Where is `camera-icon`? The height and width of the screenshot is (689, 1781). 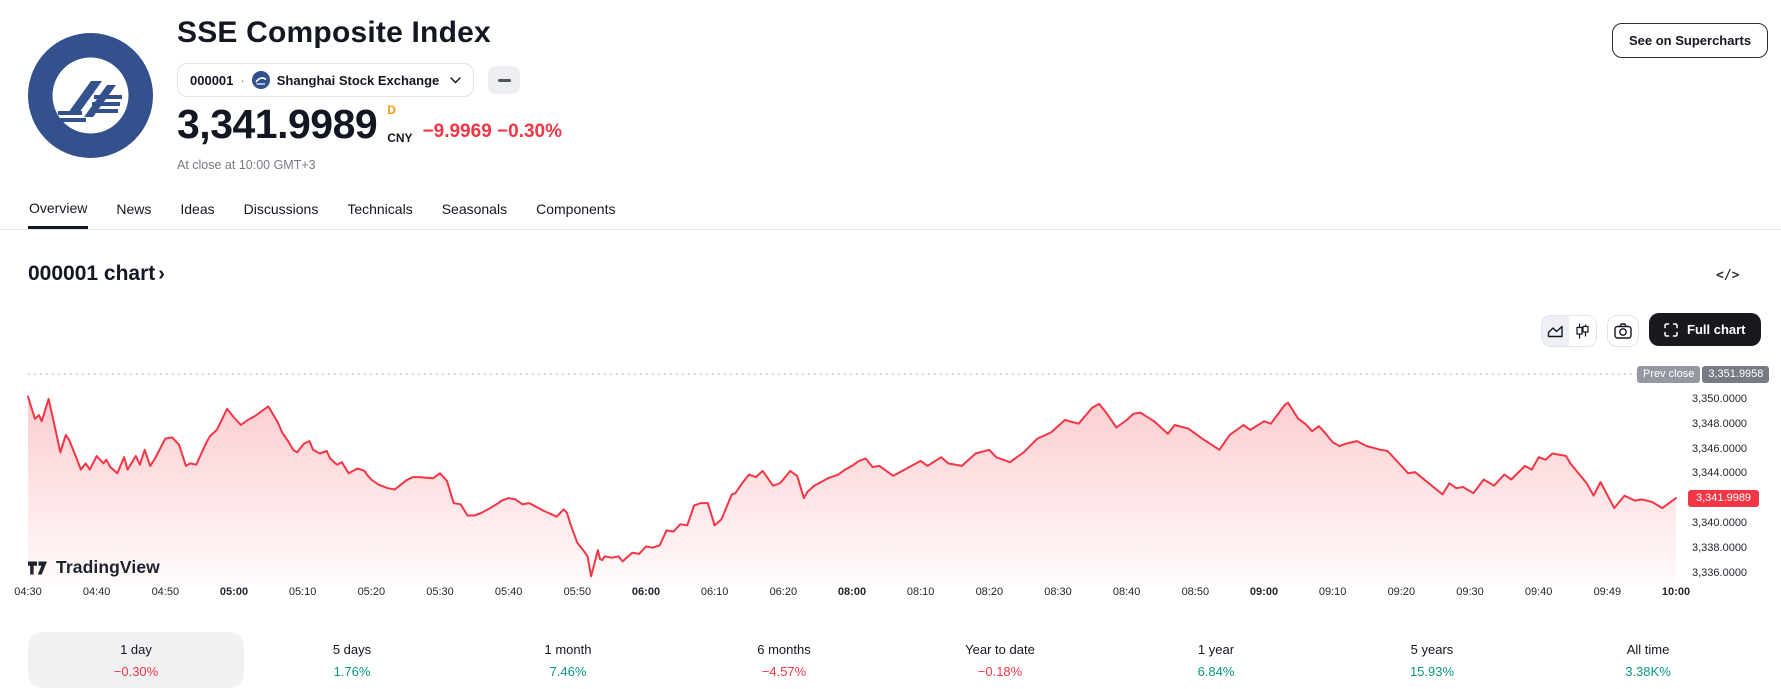
camera-icon is located at coordinates (1623, 331).